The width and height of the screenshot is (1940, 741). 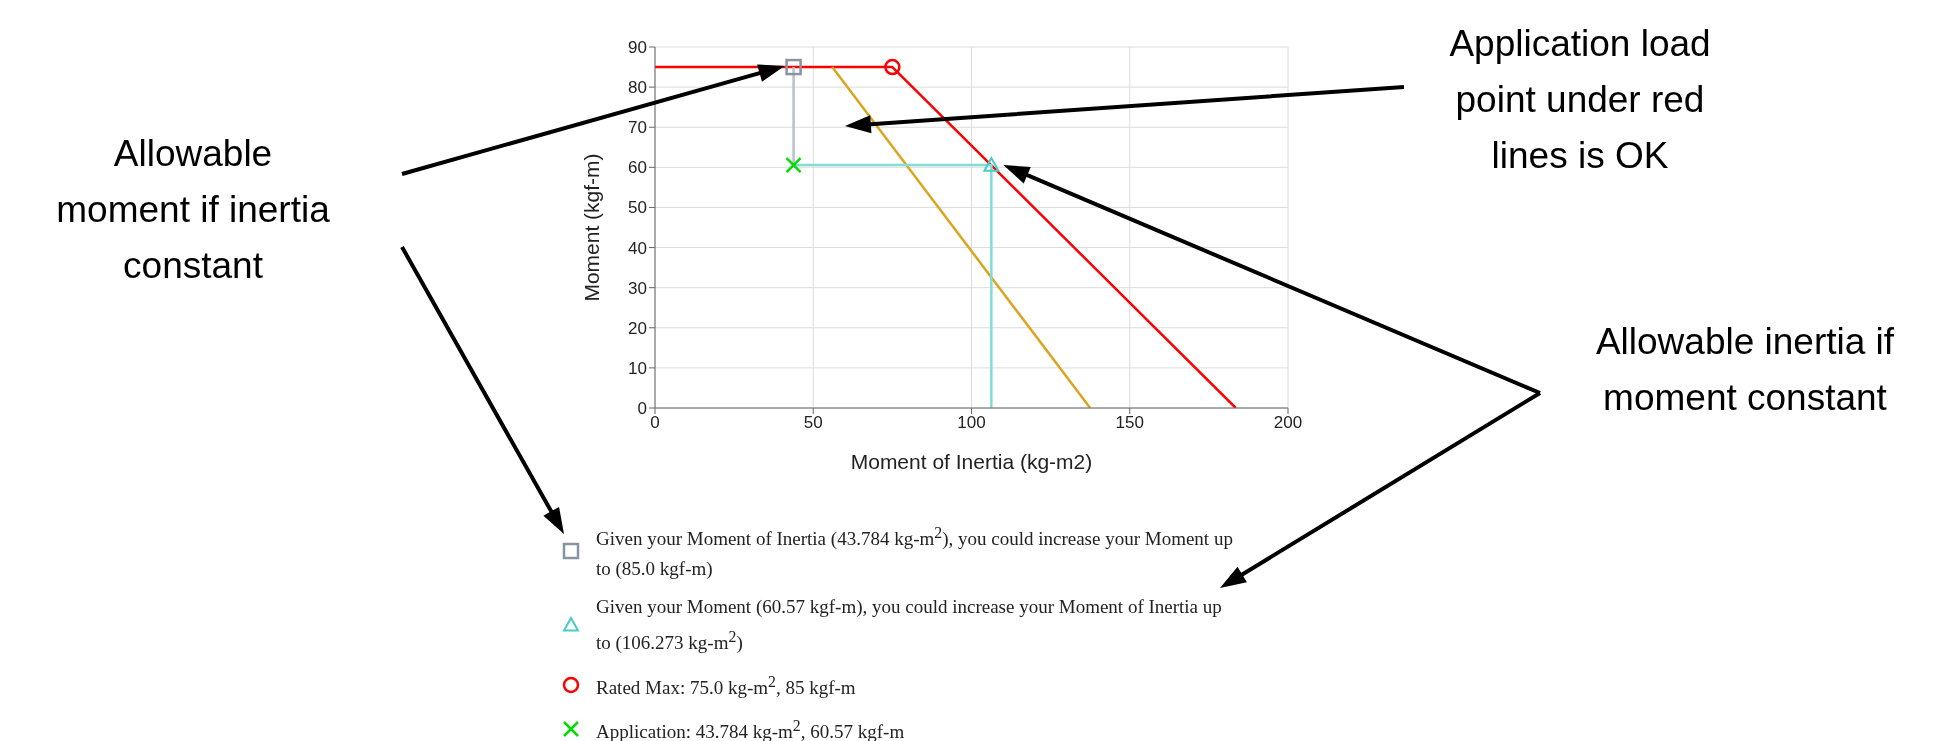 I want to click on legend-label: Given your Moment (60.57 kgf-m), you could increase your Moment of Inertia up to (106.273 kg-m$^{2}$), so click(x=909, y=625).